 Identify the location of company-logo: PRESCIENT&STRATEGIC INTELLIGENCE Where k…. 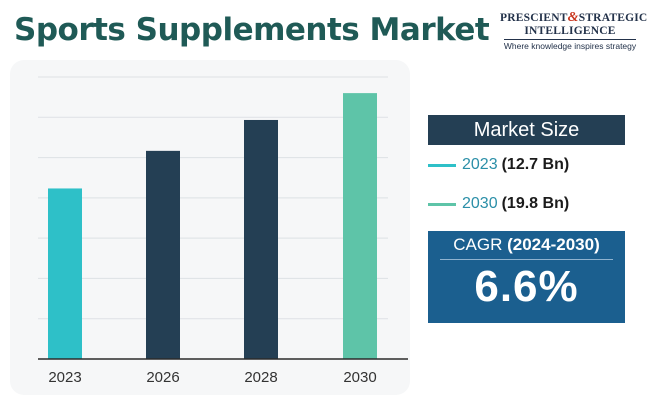
(573, 30).